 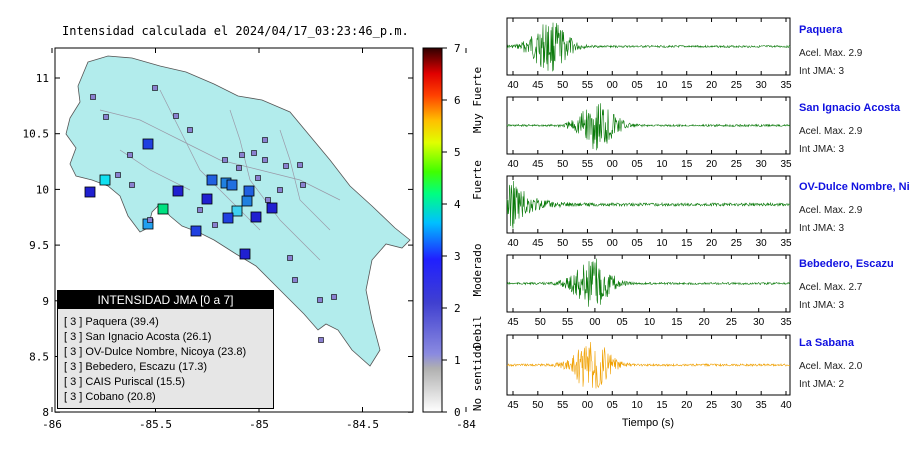 I want to click on station-accel: Acel. Max. 2.7, so click(x=831, y=287).